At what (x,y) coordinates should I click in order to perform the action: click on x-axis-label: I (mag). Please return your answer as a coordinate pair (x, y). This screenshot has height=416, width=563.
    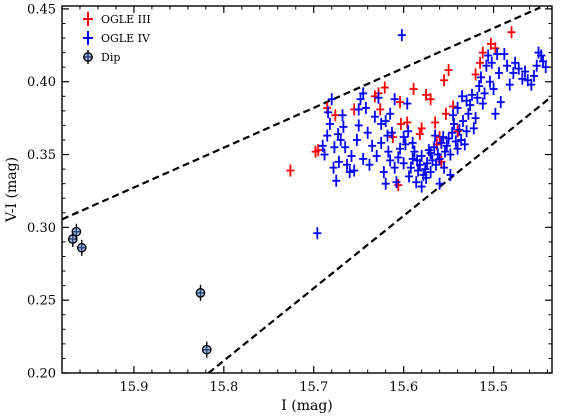
    Looking at the image, I should click on (307, 406).